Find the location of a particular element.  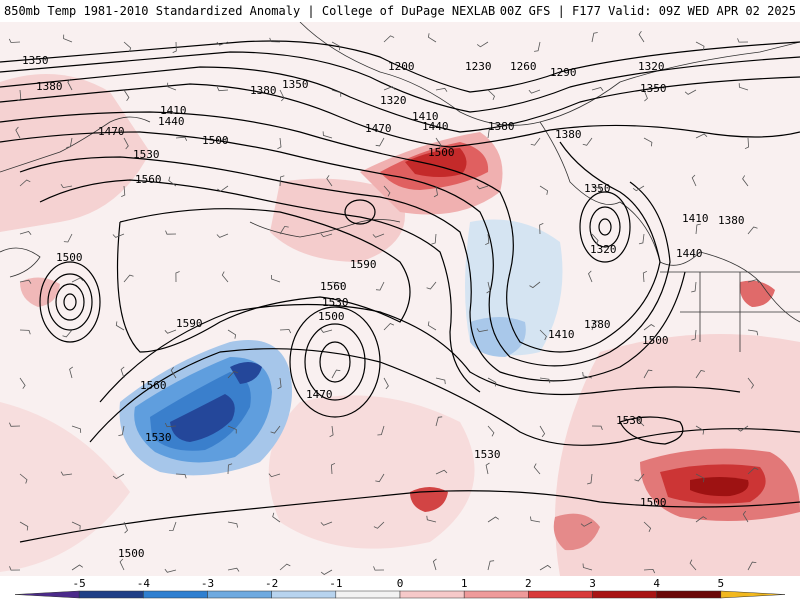

contour-label: 1350 is located at coordinates (653, 88).